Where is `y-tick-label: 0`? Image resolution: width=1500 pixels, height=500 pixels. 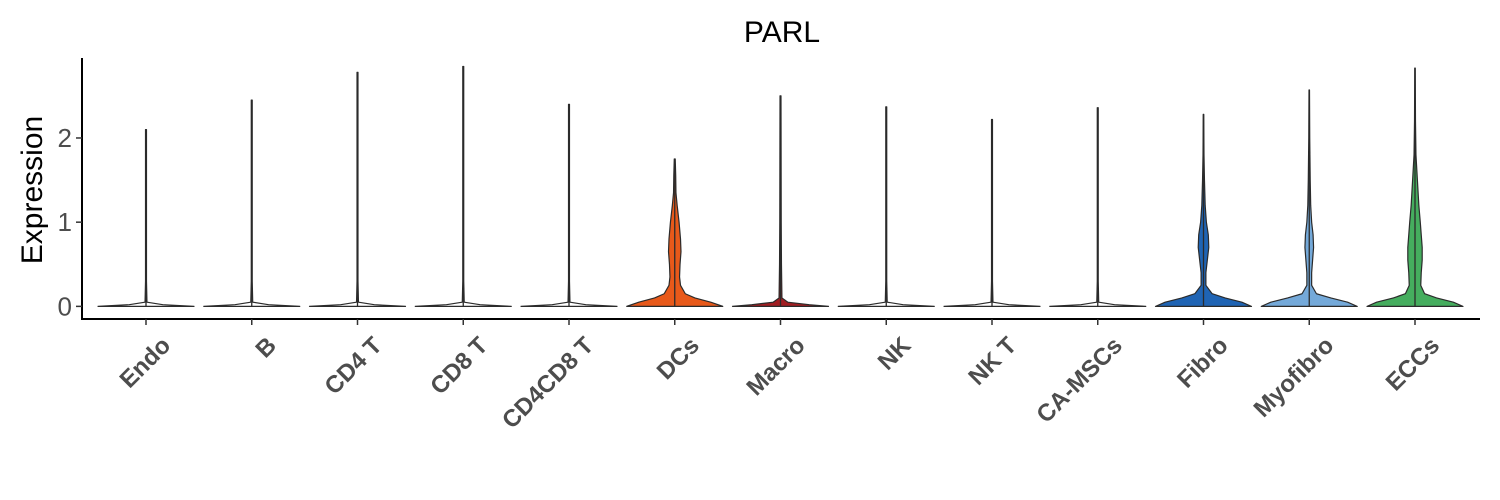
y-tick-label: 0 is located at coordinates (65, 306).